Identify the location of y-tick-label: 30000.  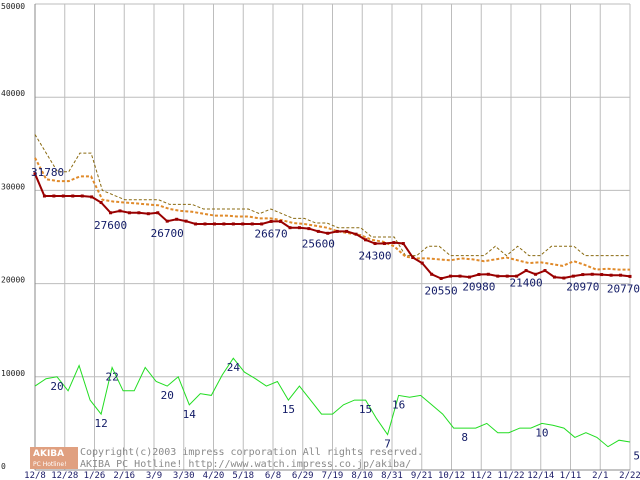
(13, 186).